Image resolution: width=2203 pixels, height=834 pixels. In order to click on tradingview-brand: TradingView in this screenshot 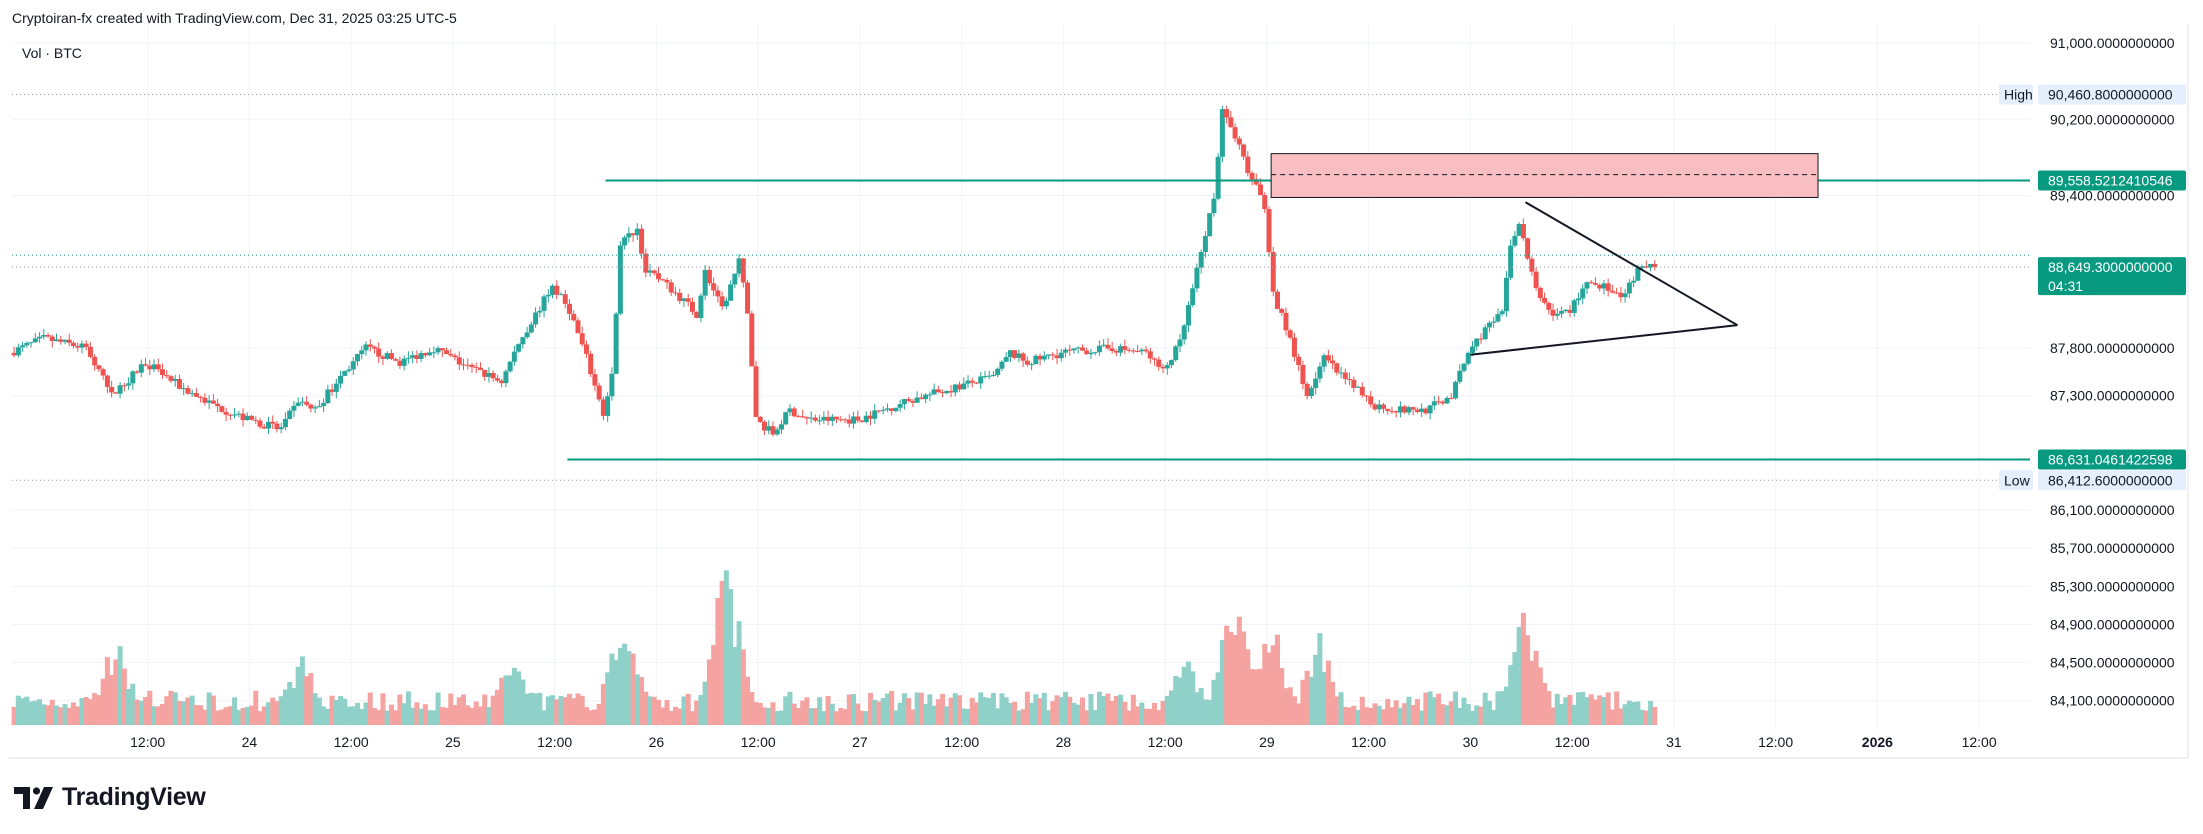, I will do `click(110, 797)`.